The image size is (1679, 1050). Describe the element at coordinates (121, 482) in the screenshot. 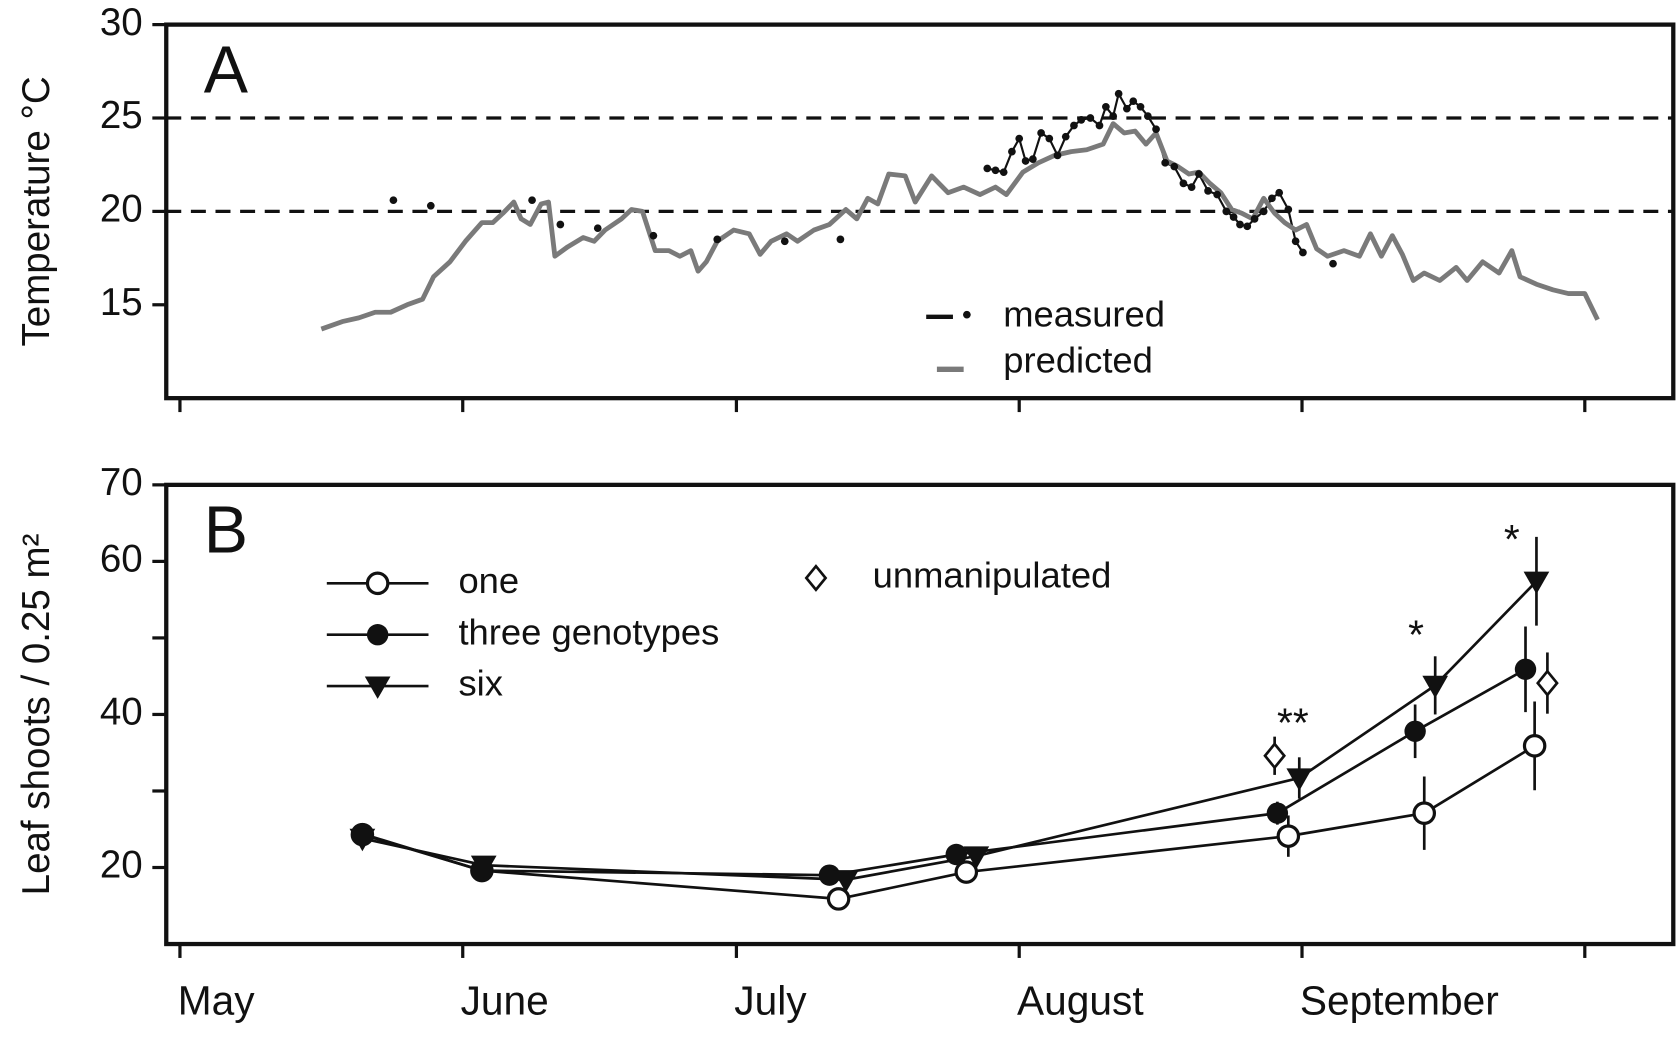

I see `y-tick-label: 70` at that location.